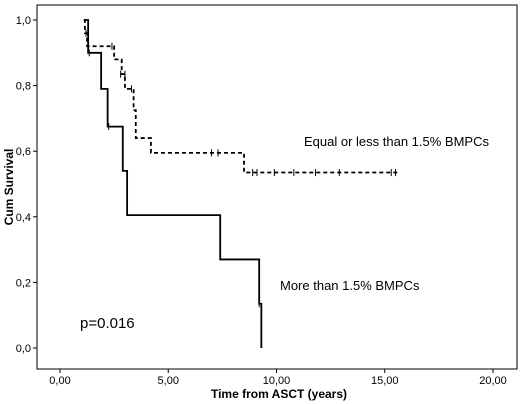  Describe the element at coordinates (279, 394) in the screenshot. I see `x-axis-title: Time from ASCT (years)` at that location.